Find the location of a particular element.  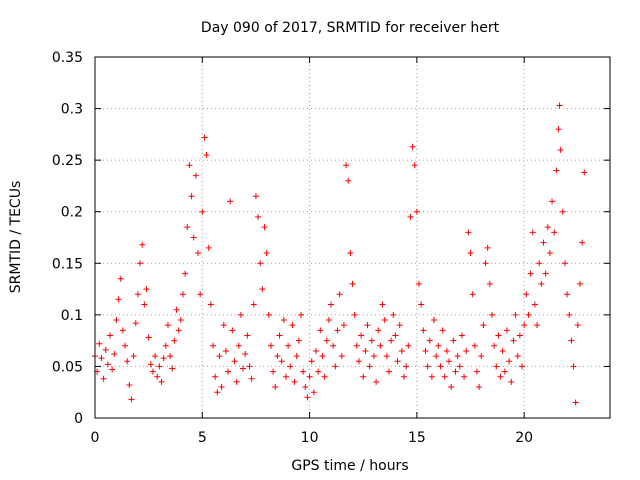

x-tick-label: 5 is located at coordinates (202, 438).